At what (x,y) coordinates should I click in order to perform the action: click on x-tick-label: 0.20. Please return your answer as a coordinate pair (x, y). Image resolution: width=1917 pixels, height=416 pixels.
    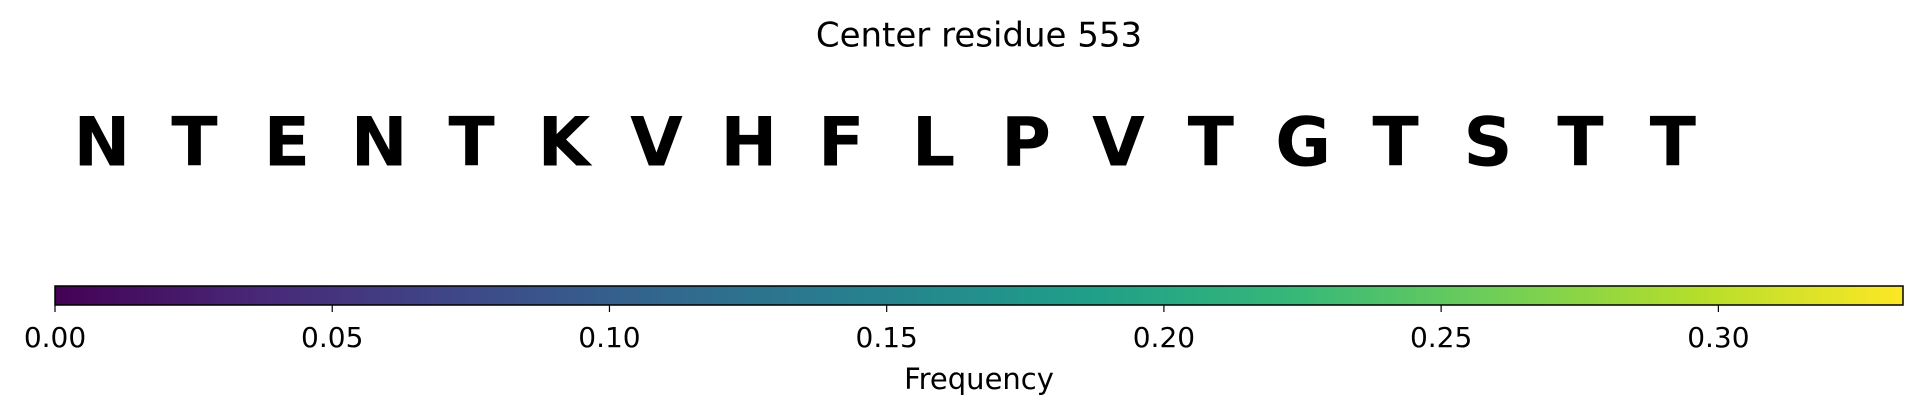
    Looking at the image, I should click on (1164, 337).